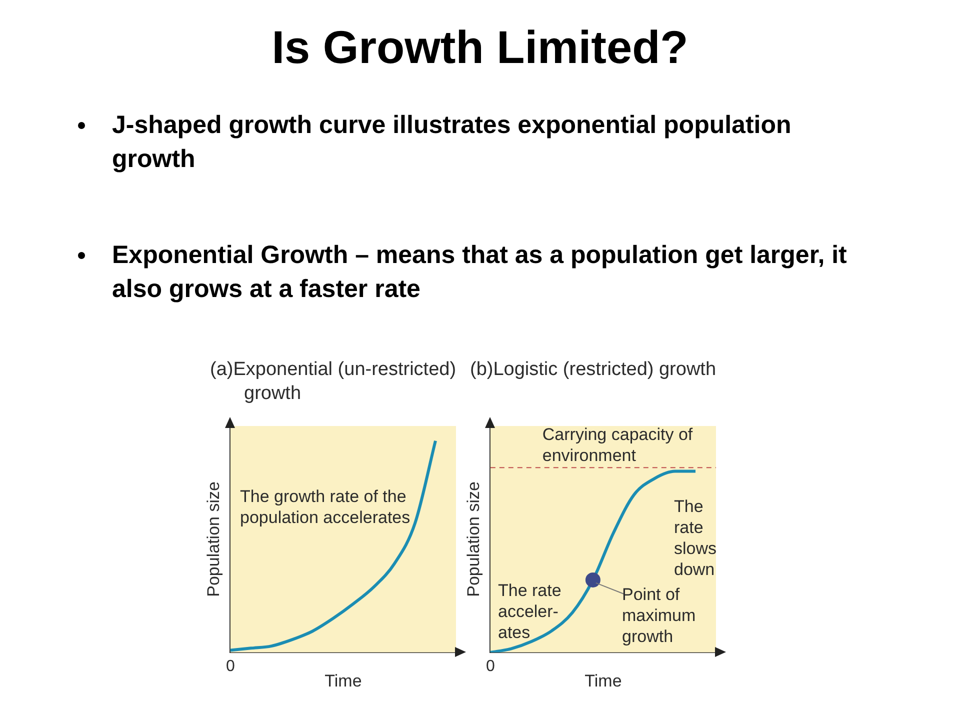  Describe the element at coordinates (617, 444) in the screenshot. I see `ref-line-label: Carrying capacity of environment` at that location.